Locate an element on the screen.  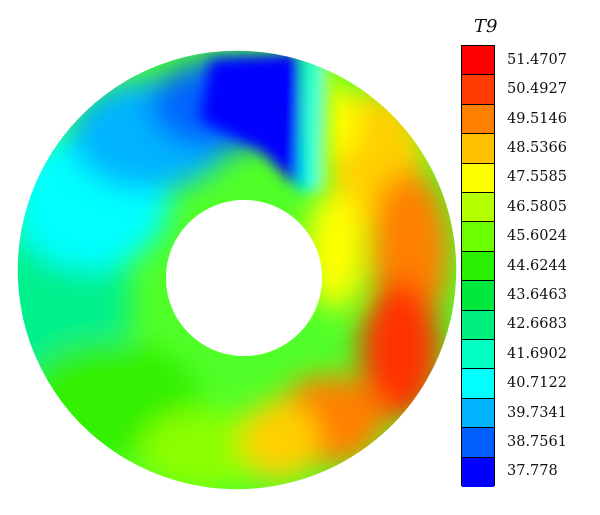
field-region-lower-right is located at coordinates (400, 350).